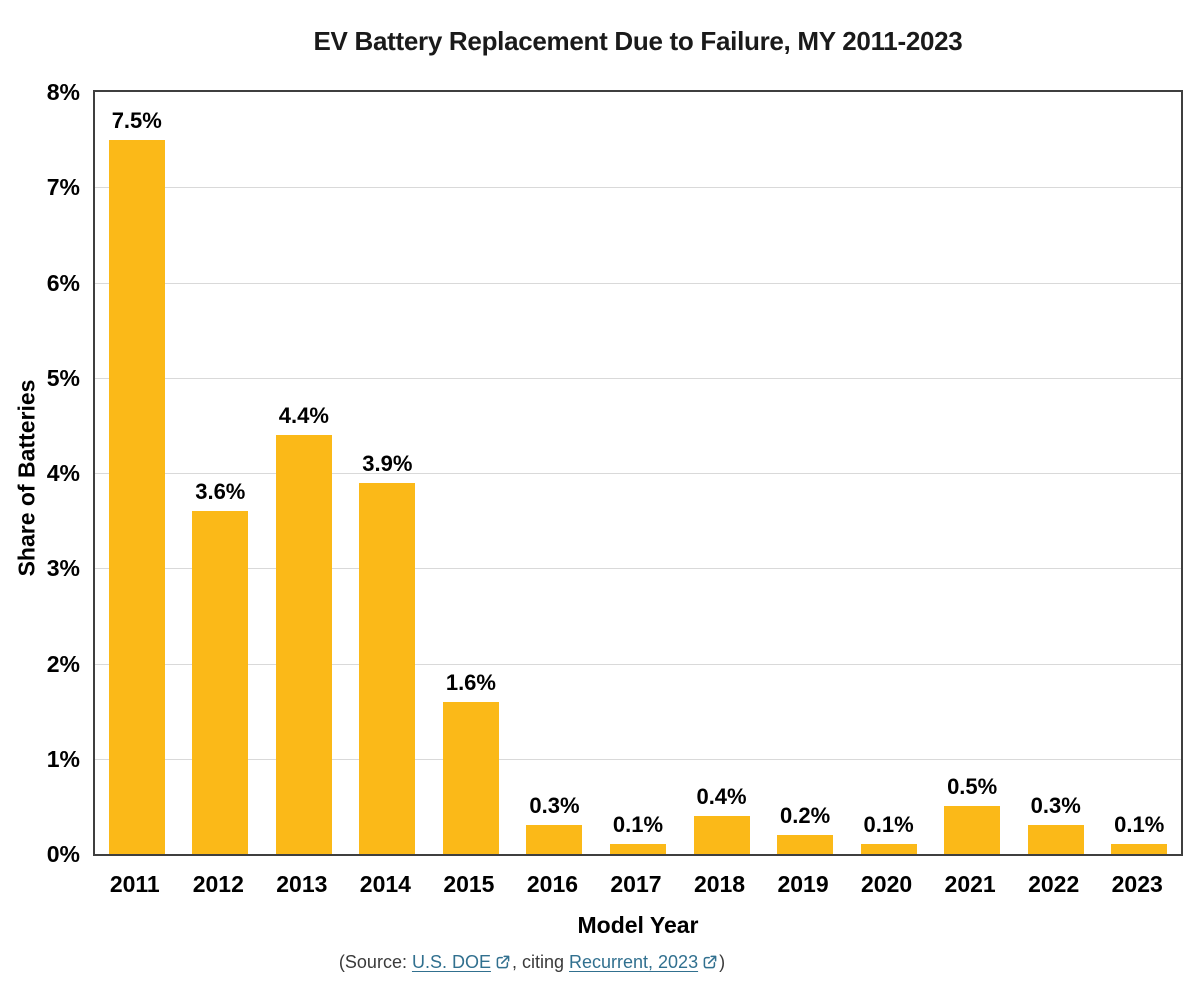 The height and width of the screenshot is (991, 1199). I want to click on y-tick-label-2%: 2%, so click(63, 663).